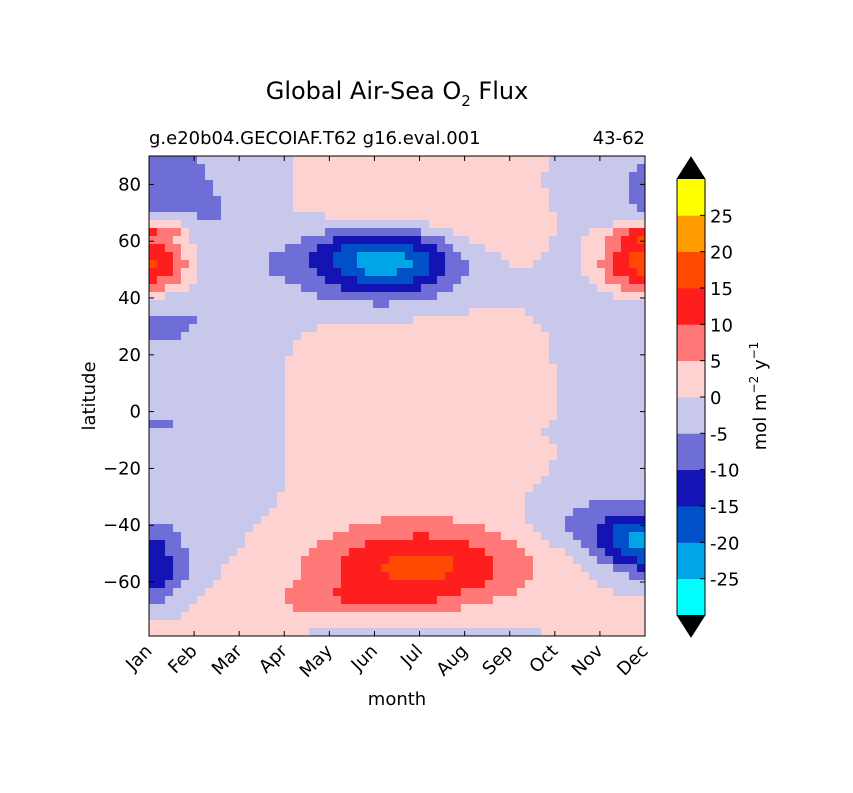 The height and width of the screenshot is (793, 853). What do you see at coordinates (759, 396) in the screenshot?
I see `colorbar-label: mol m−2 y−1` at bounding box center [759, 396].